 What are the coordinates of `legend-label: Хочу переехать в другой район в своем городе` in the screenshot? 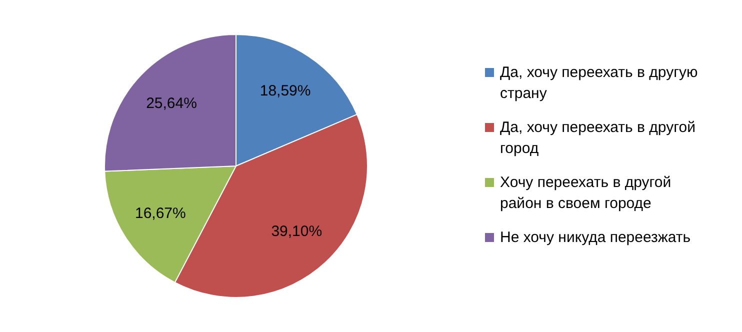 It's located at (586, 193).